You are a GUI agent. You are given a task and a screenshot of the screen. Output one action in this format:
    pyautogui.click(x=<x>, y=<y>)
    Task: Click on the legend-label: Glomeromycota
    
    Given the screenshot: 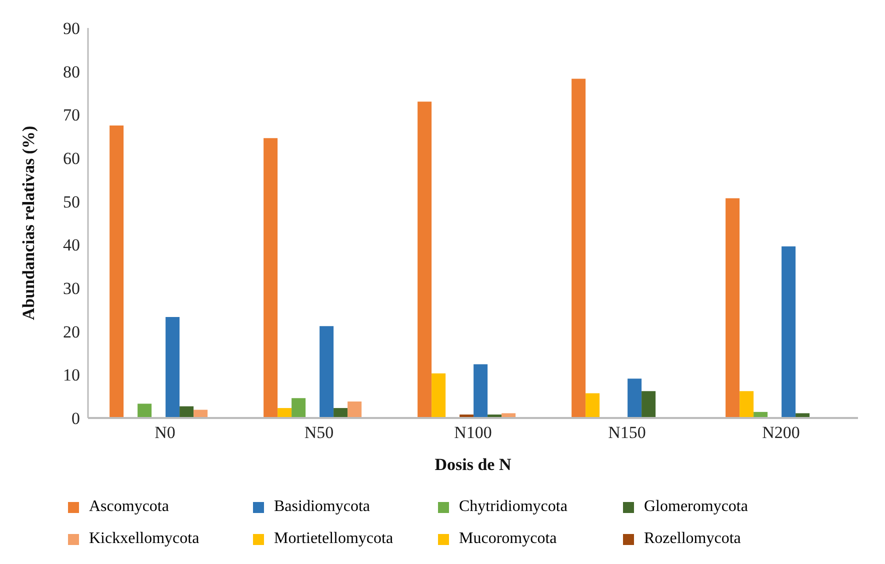 What is the action you would take?
    pyautogui.click(x=696, y=507)
    